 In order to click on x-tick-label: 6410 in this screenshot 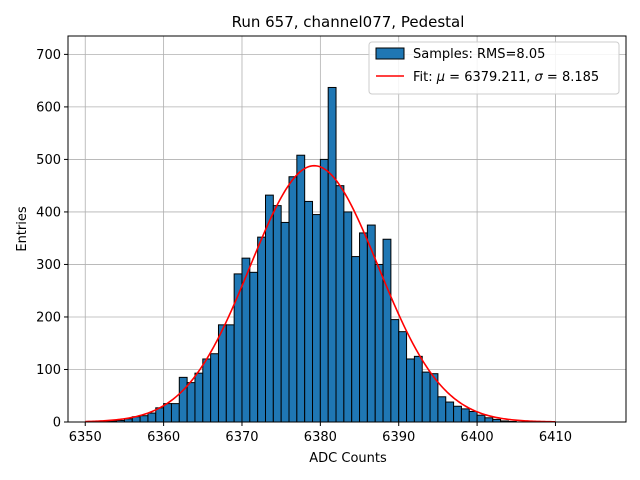, I will do `click(555, 437)`.